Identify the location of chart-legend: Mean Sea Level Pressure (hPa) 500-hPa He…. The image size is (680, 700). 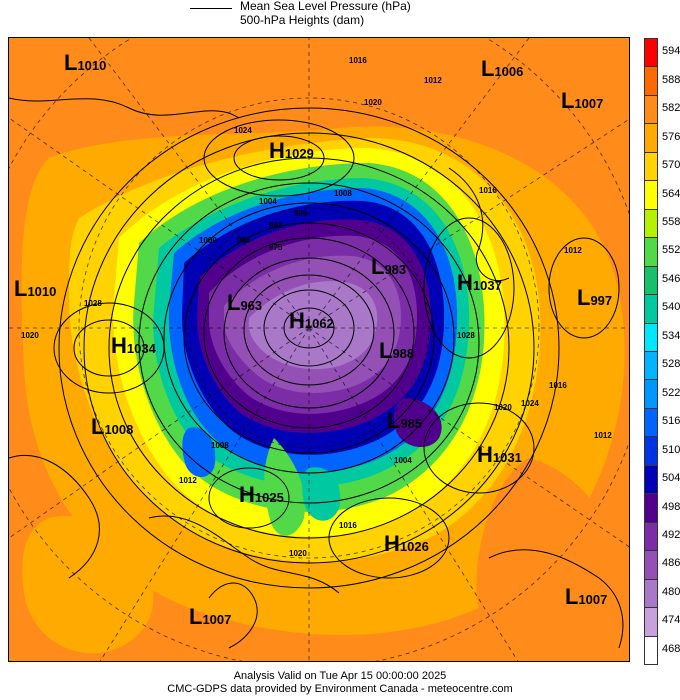
(340, 17).